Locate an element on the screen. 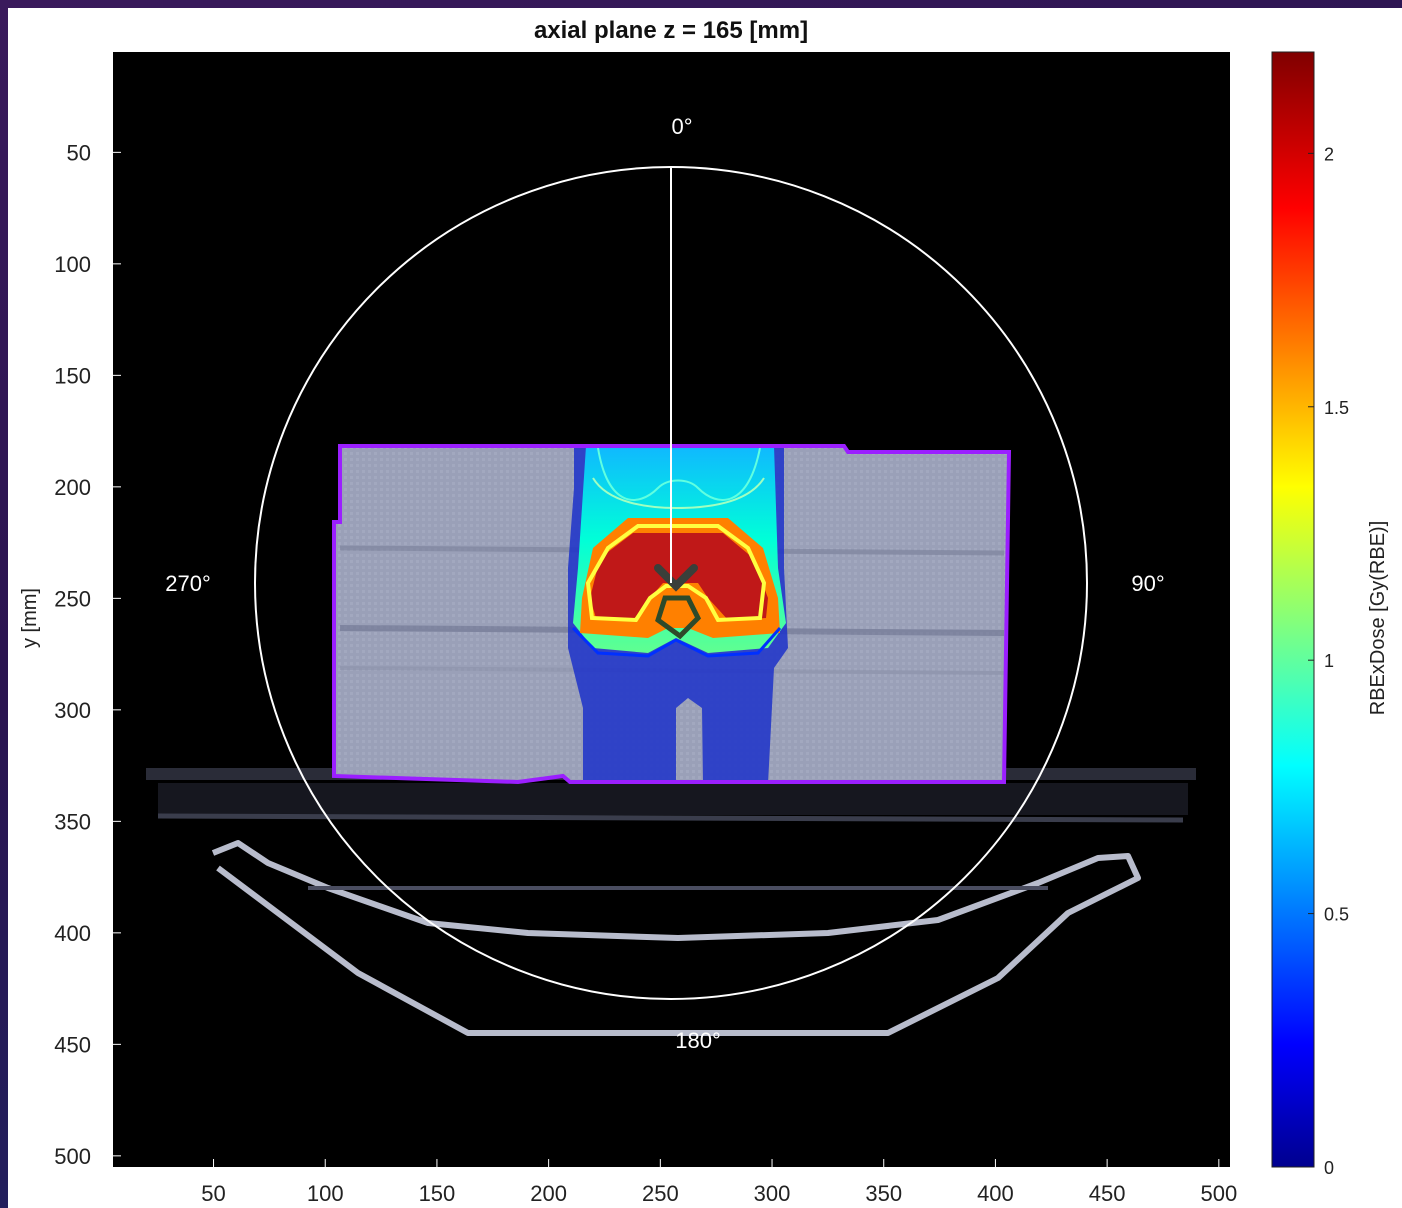 The width and height of the screenshot is (1402, 1208). colorbar-tick-label: 1.5 is located at coordinates (1336, 408).